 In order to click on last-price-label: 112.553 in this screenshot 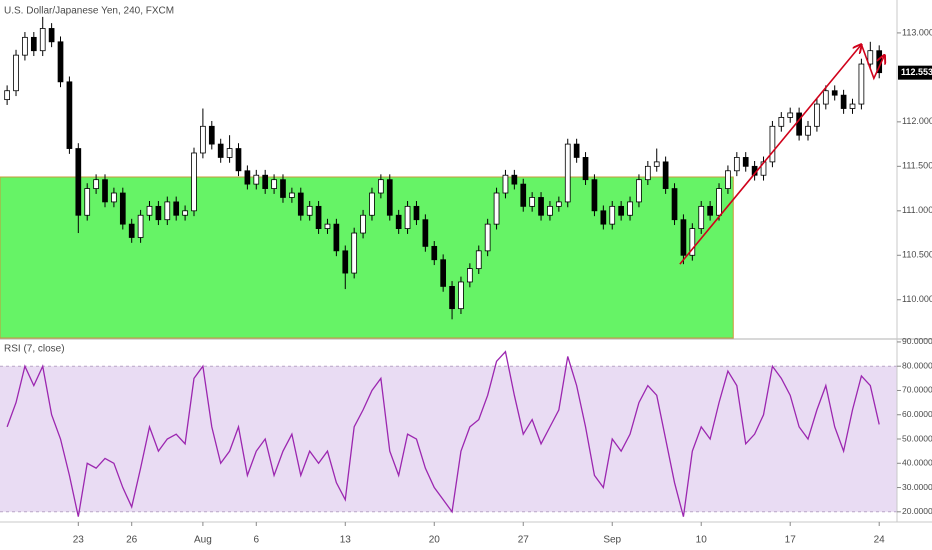, I will do `click(916, 72)`.